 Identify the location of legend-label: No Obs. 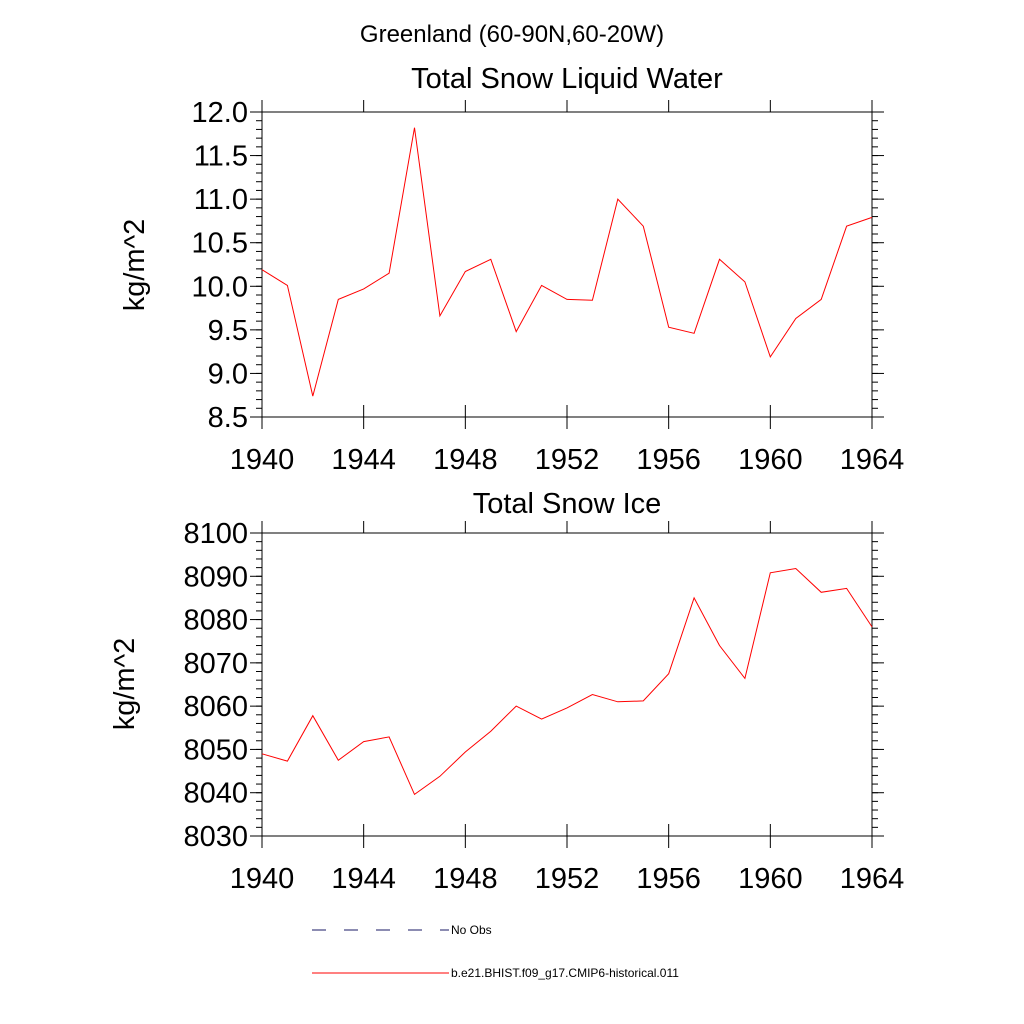
(471, 930).